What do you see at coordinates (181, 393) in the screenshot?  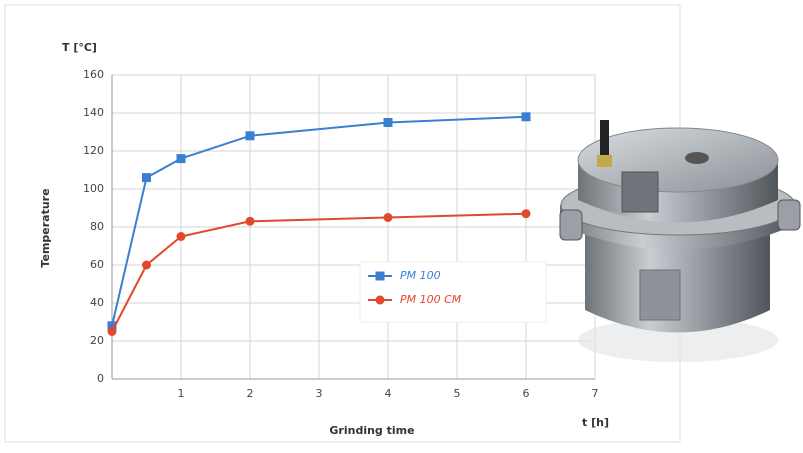 I see `x-tick-label: 1` at bounding box center [181, 393].